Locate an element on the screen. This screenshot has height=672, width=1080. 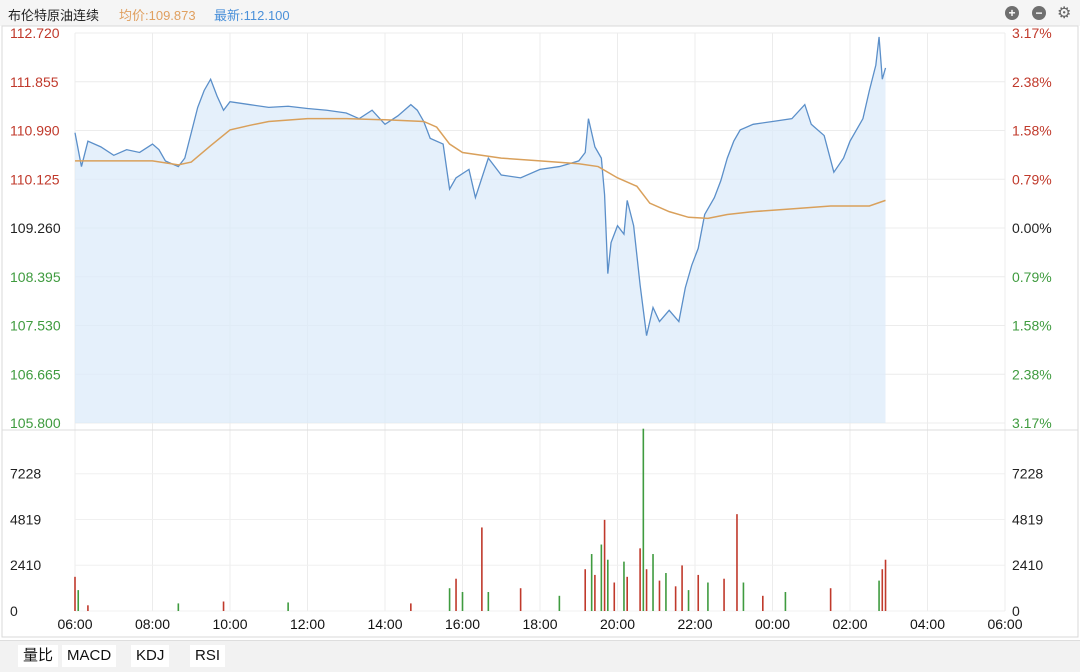
tab-rsi: RSI is located at coordinates (208, 656).